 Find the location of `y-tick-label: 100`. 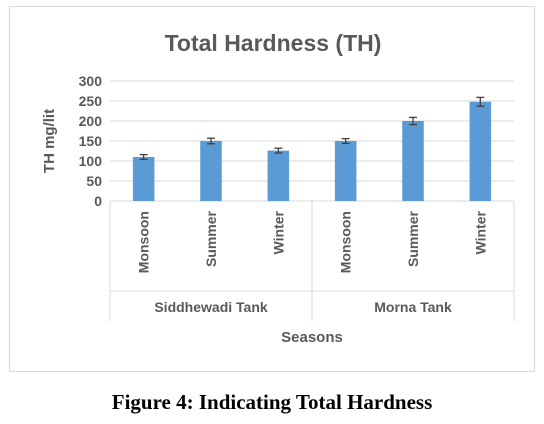

y-tick-label: 100 is located at coordinates (91, 161).